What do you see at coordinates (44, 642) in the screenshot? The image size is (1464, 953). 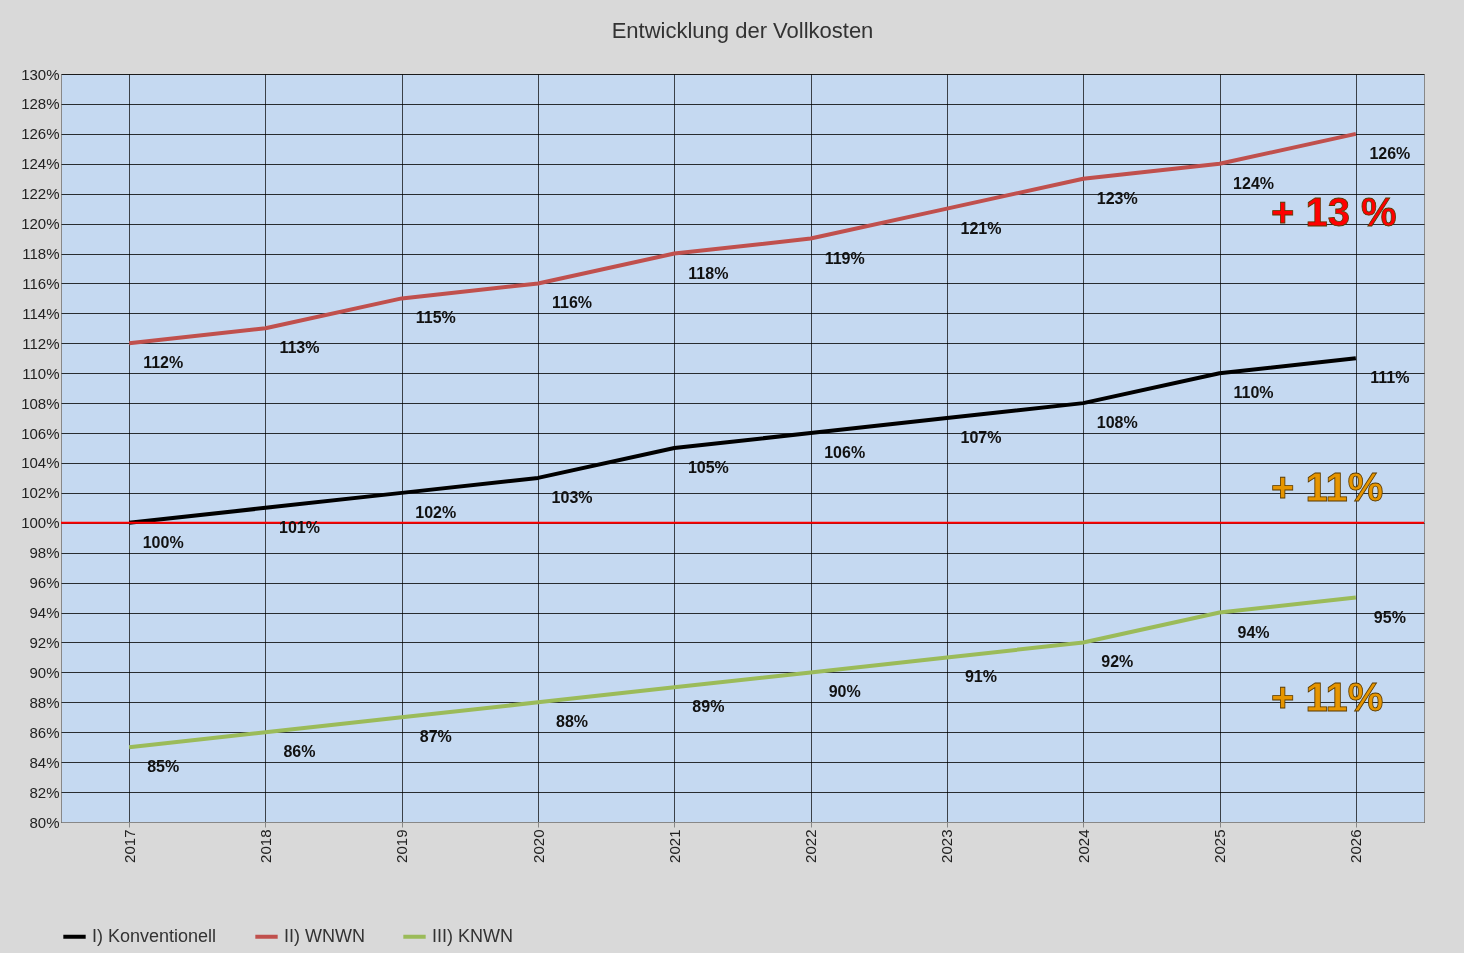 I see `y-tick-label: 92%` at bounding box center [44, 642].